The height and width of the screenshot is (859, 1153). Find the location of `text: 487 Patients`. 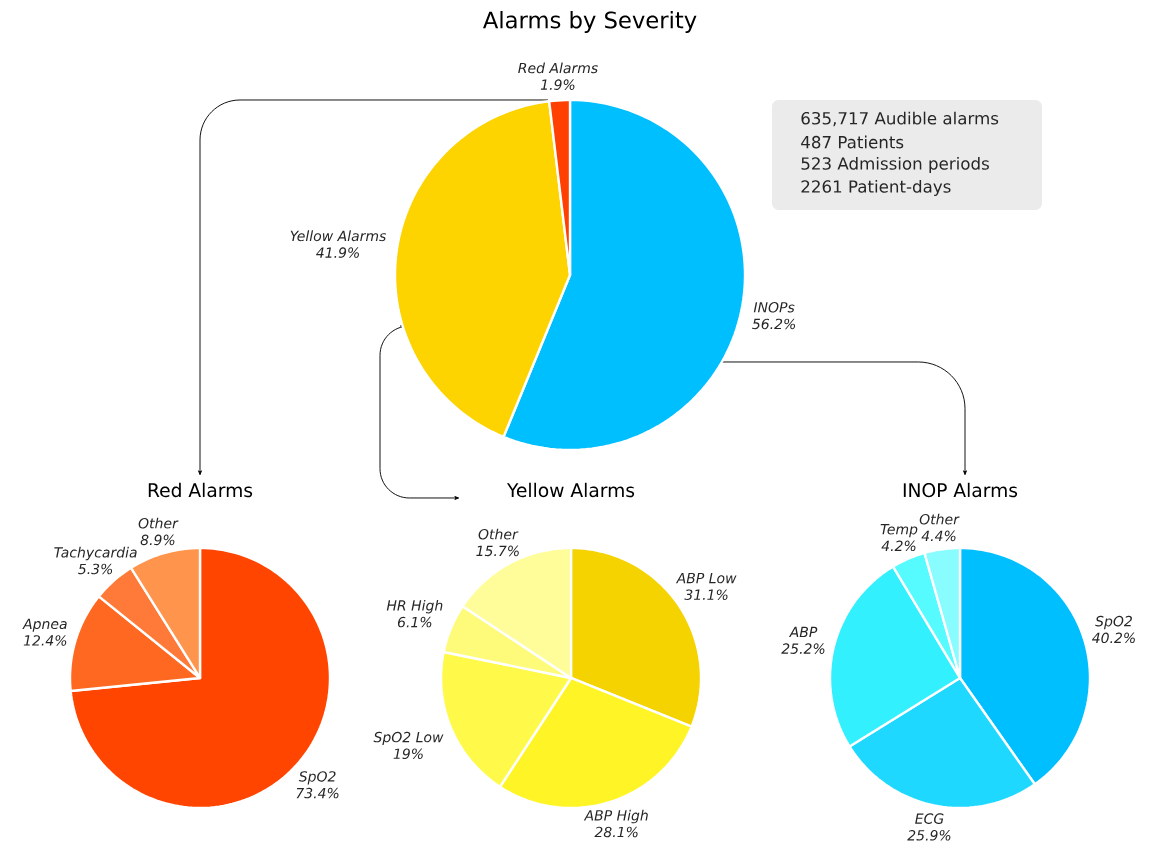

text: 487 Patients is located at coordinates (852, 142).